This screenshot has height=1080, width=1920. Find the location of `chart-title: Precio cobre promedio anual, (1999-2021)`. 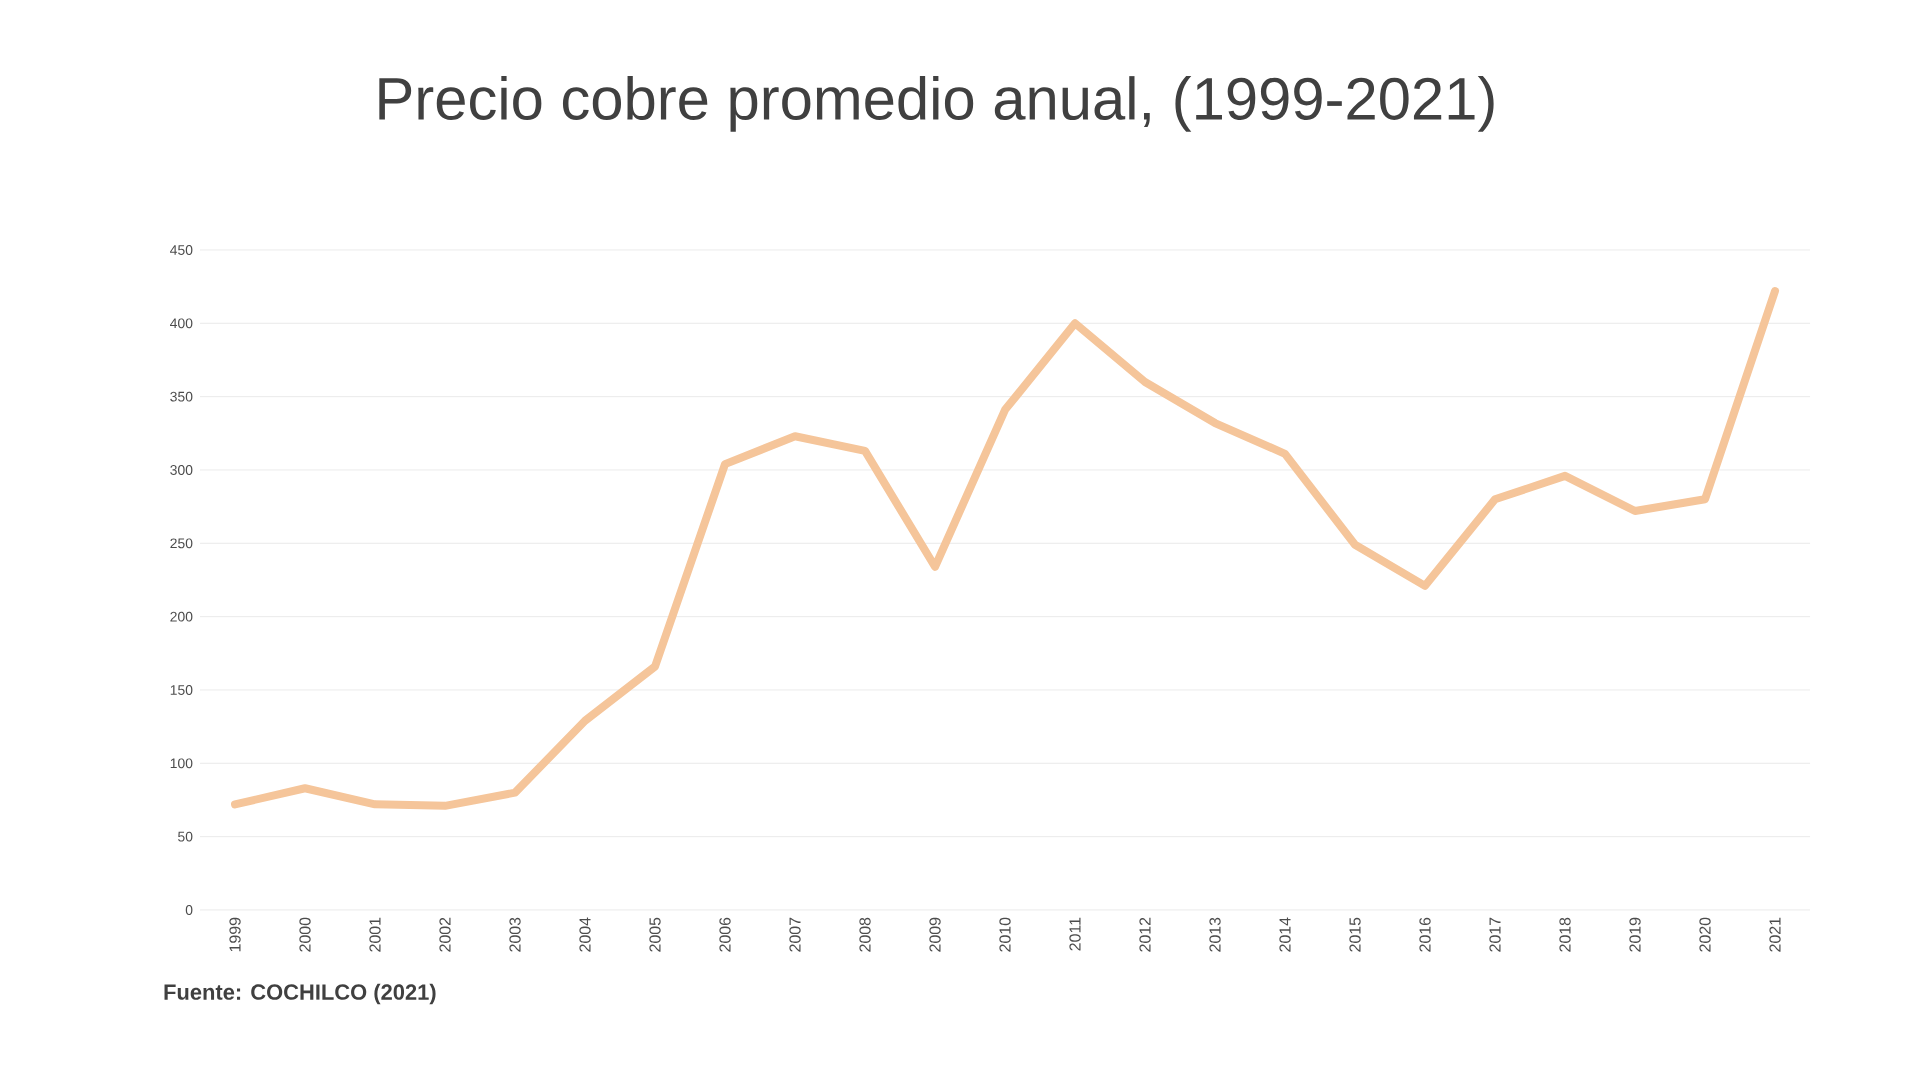

chart-title: Precio cobre promedio anual, (1999-2021) is located at coordinates (936, 104).